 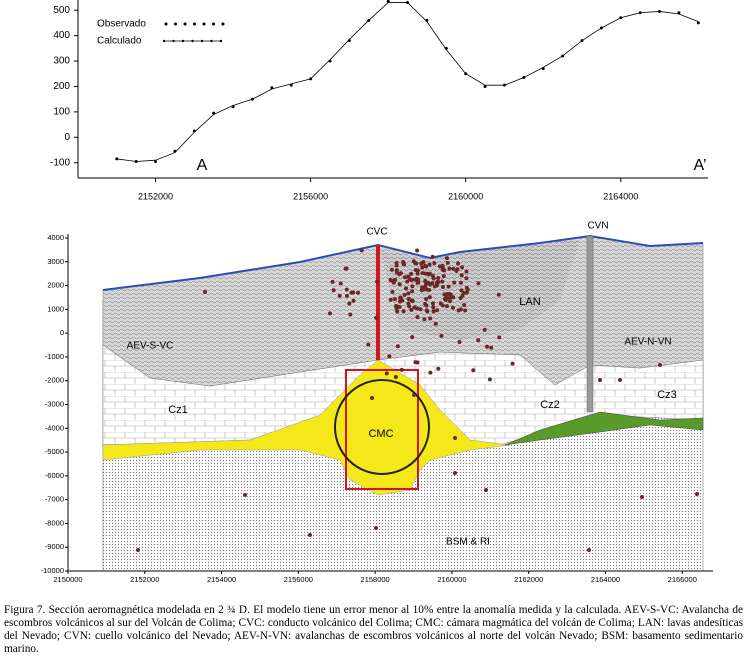 I want to click on x-tick-label: 2160000, so click(x=465, y=196).